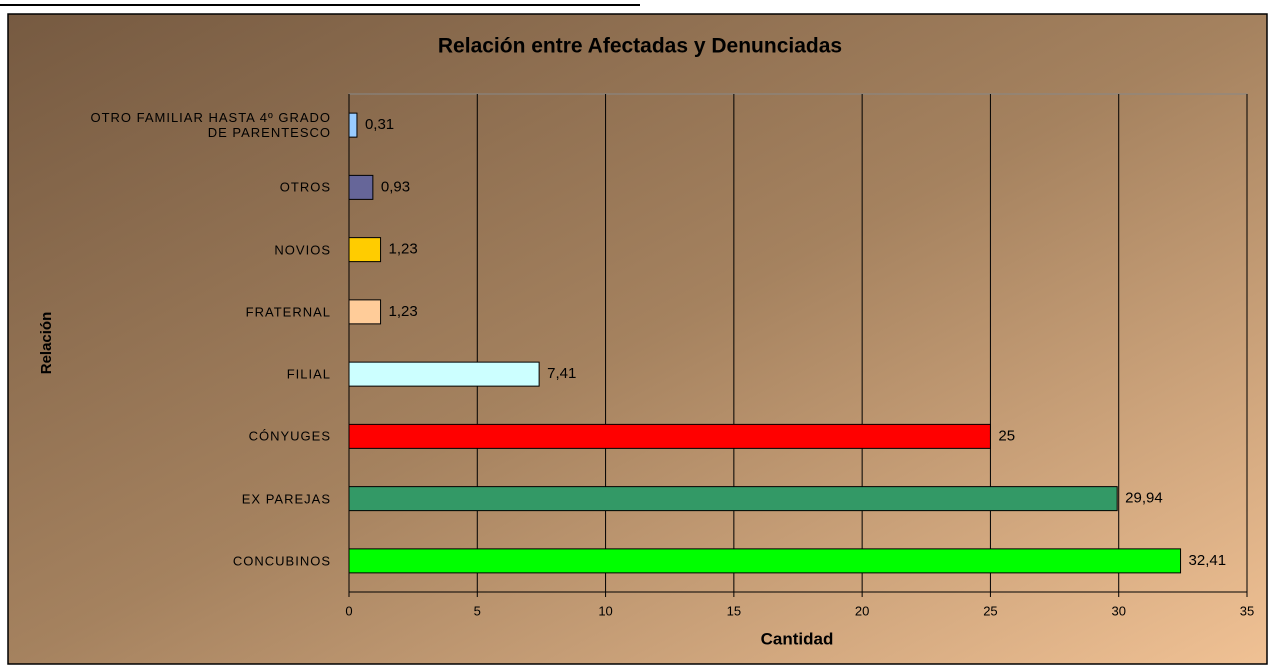 Image resolution: width=1273 pixels, height=669 pixels. What do you see at coordinates (379, 124) in the screenshot?
I see `data-label: 0,31` at bounding box center [379, 124].